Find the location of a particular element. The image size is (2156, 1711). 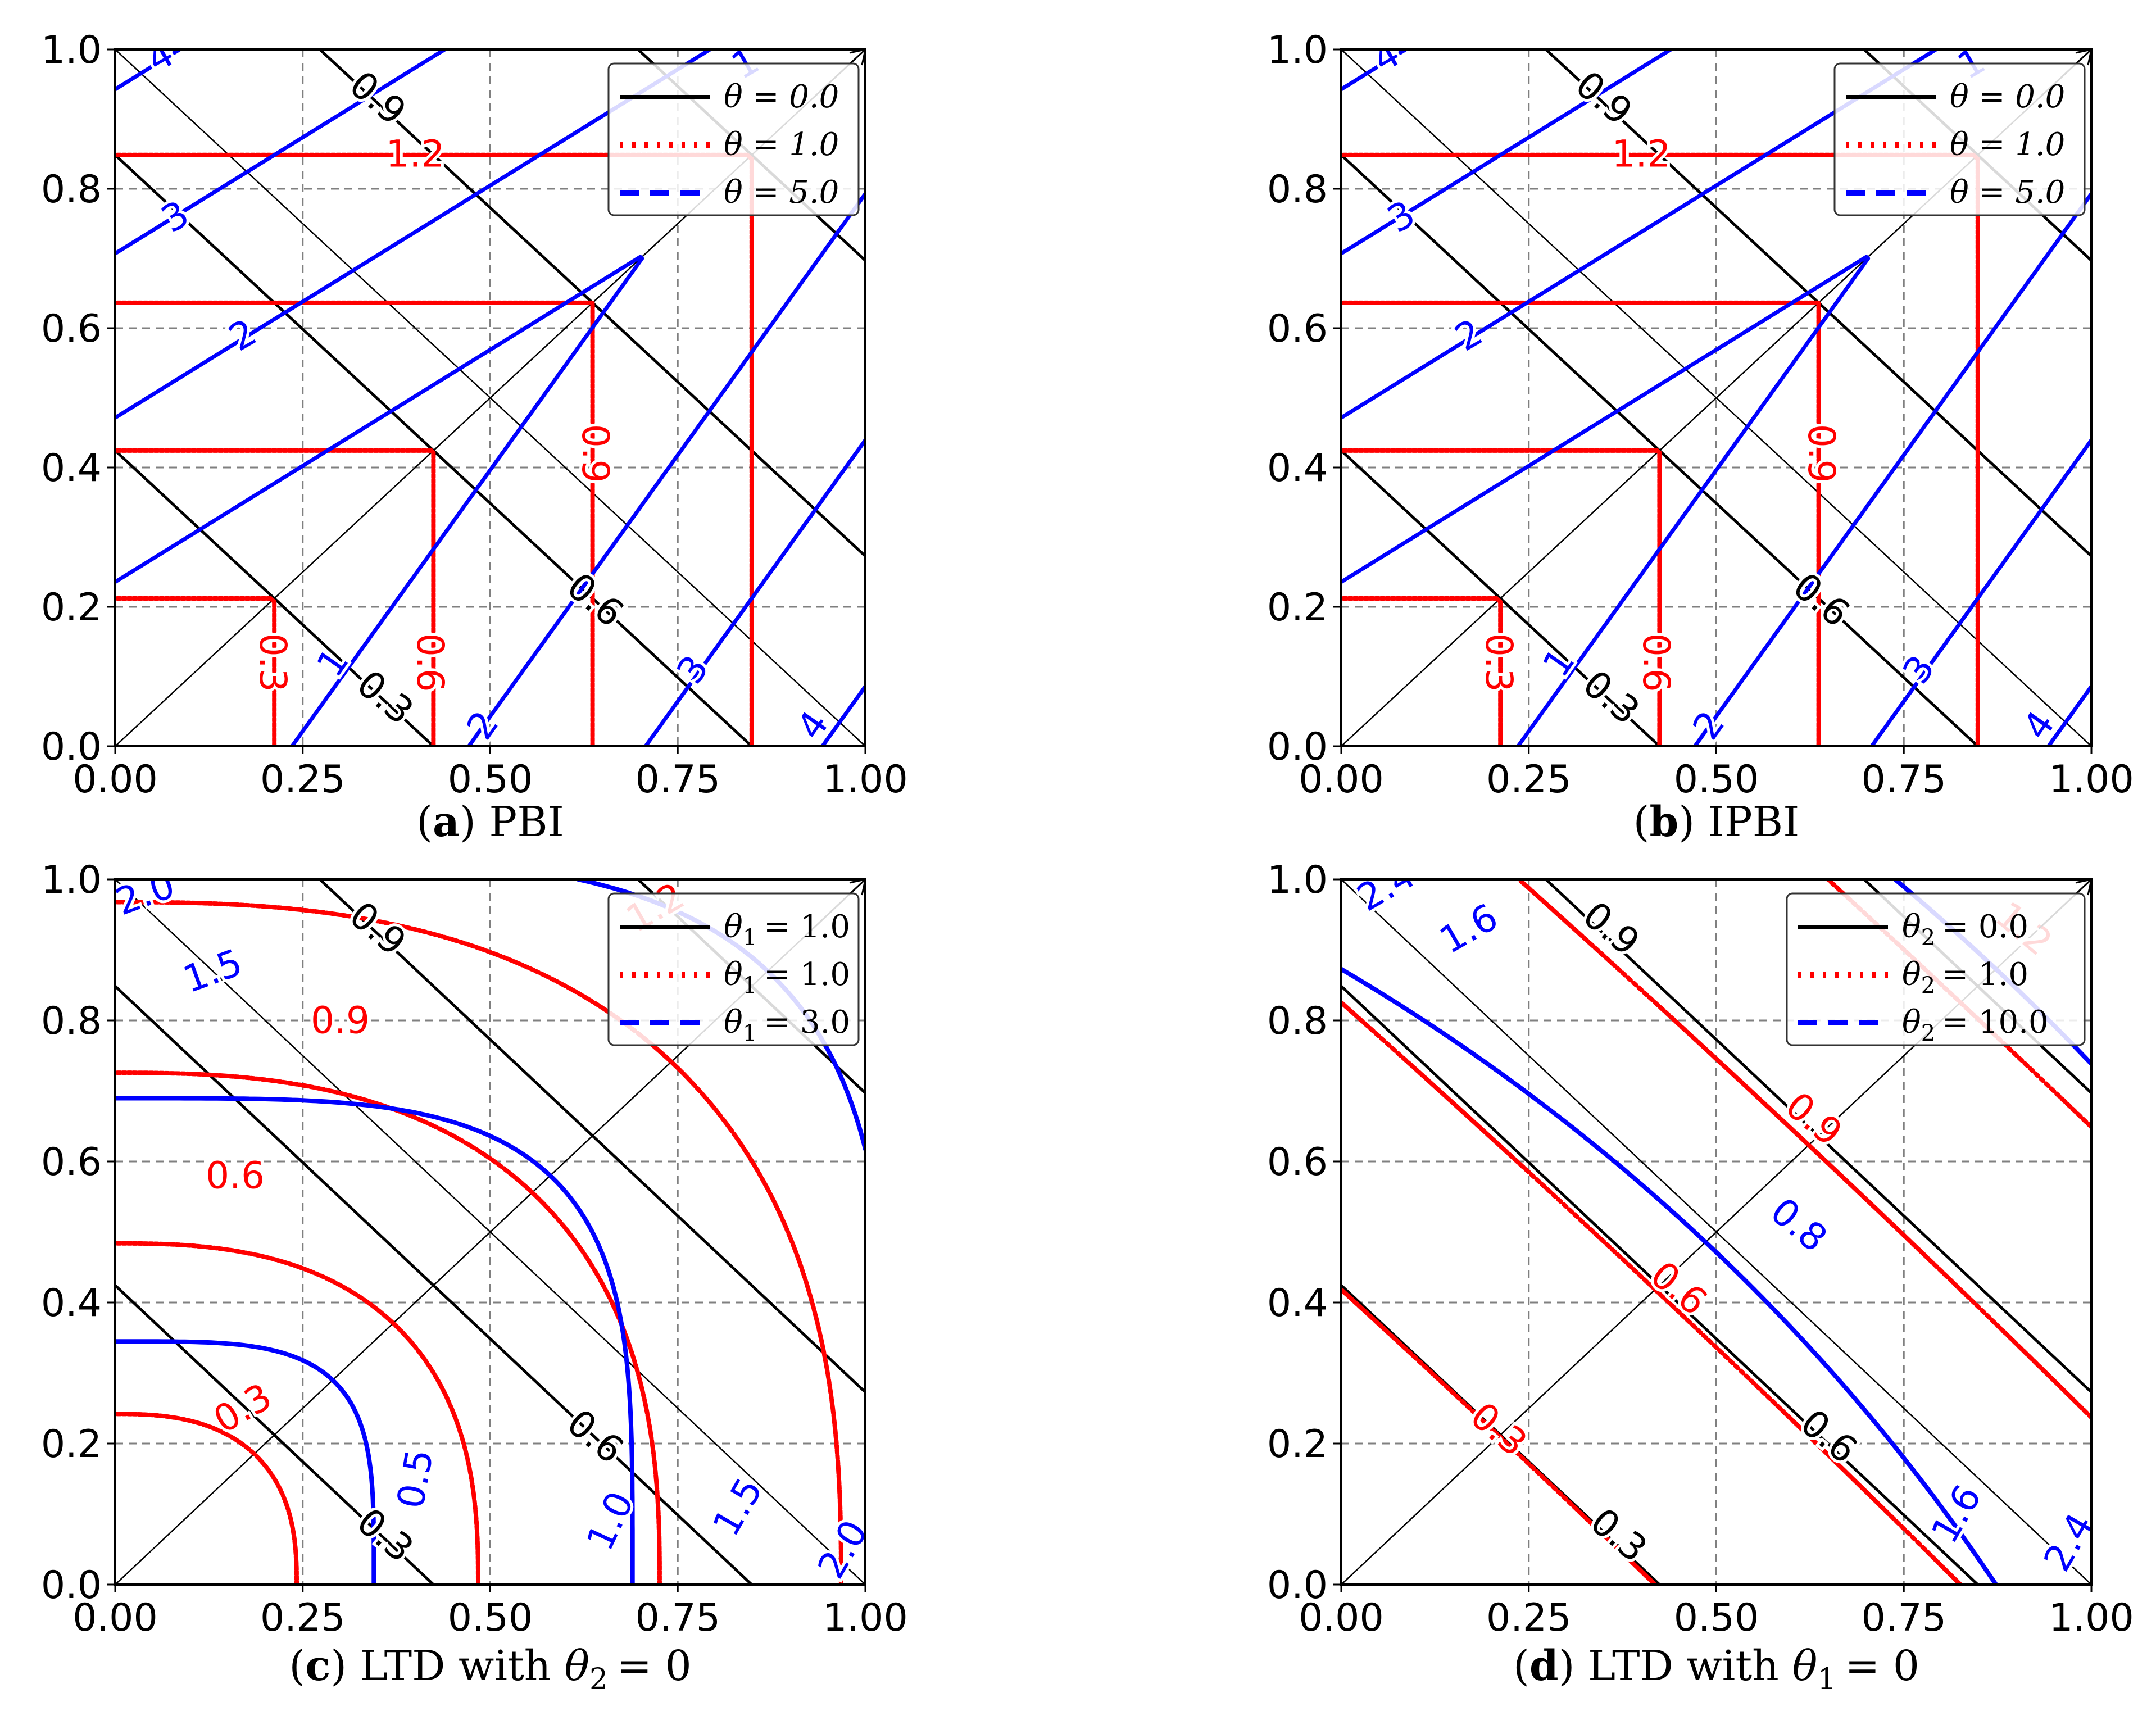

reference-line is located at coordinates (677, 1408).